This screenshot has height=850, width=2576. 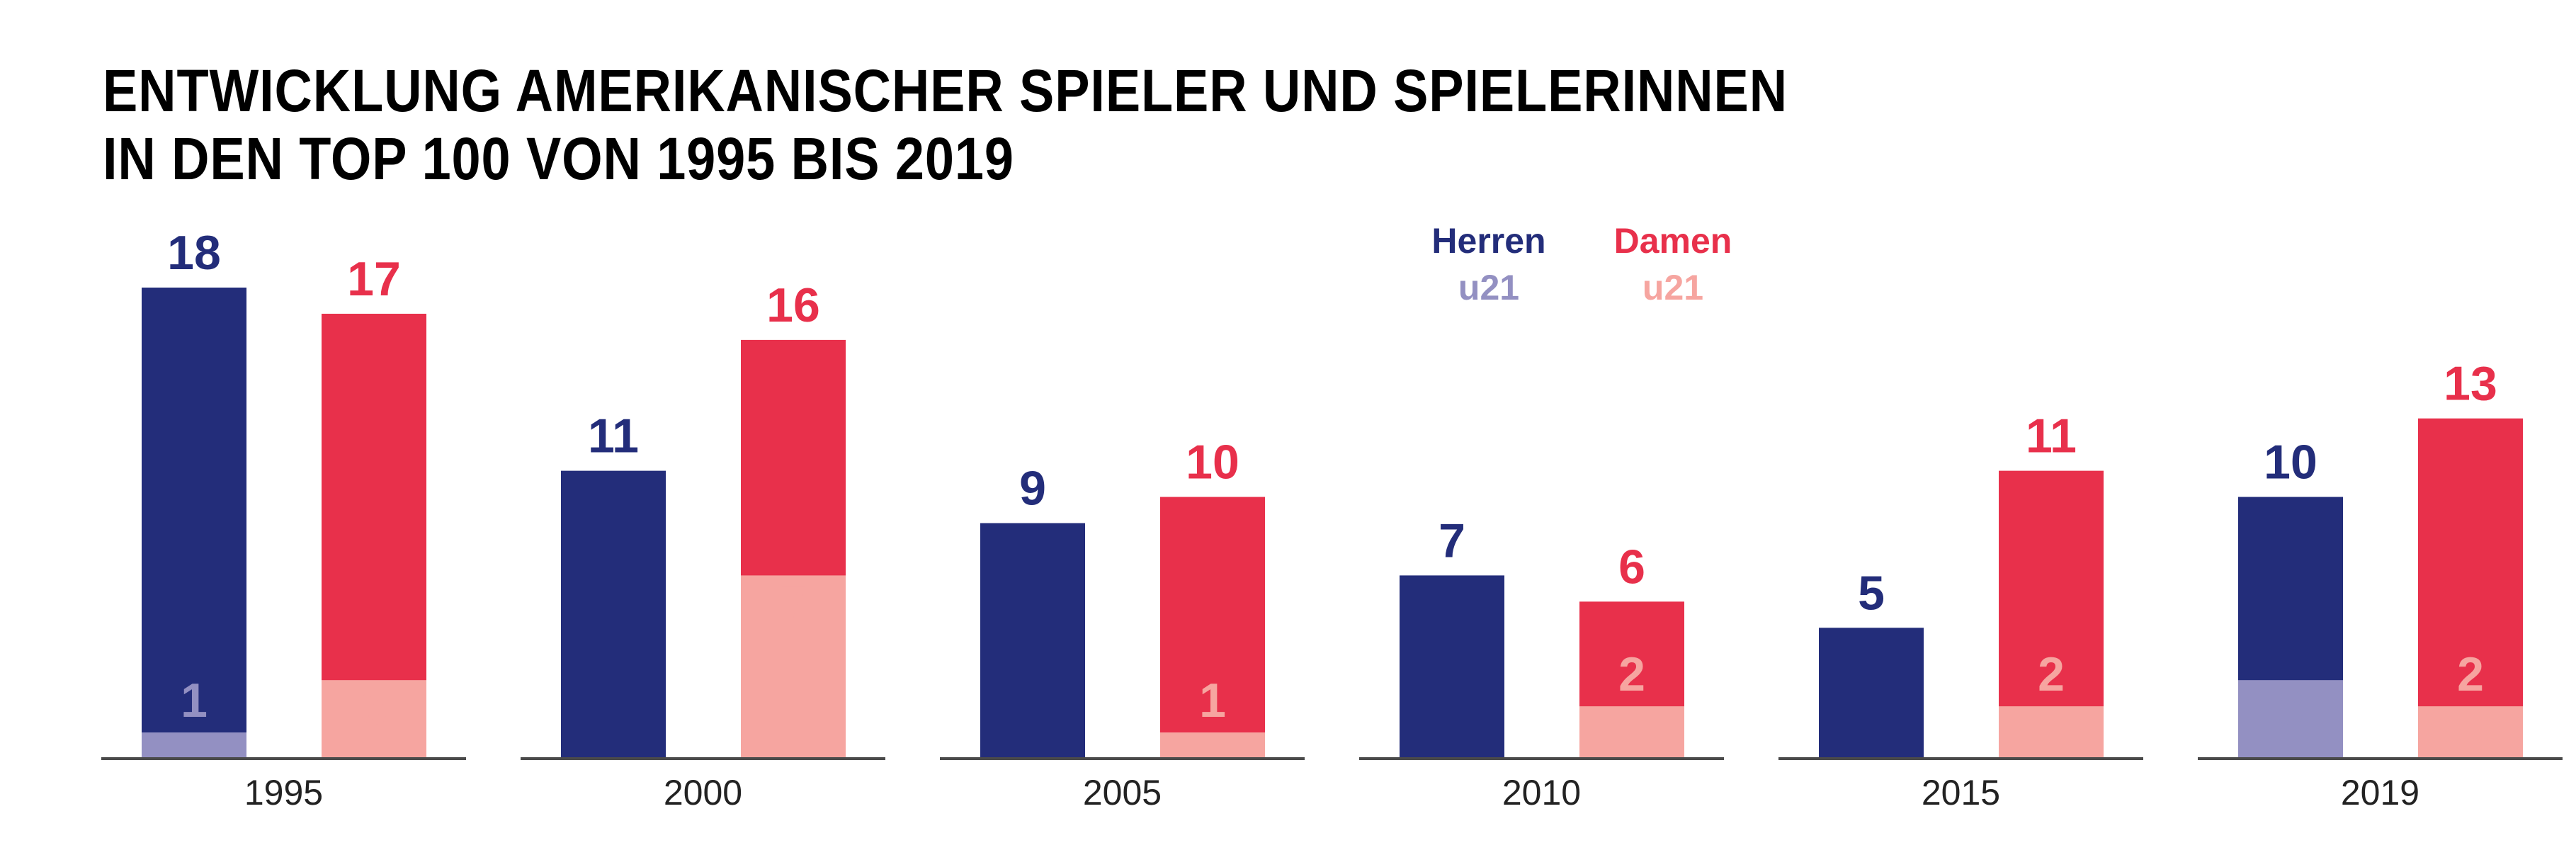 I want to click on bar-damen-u21-2019, so click(x=2470, y=733).